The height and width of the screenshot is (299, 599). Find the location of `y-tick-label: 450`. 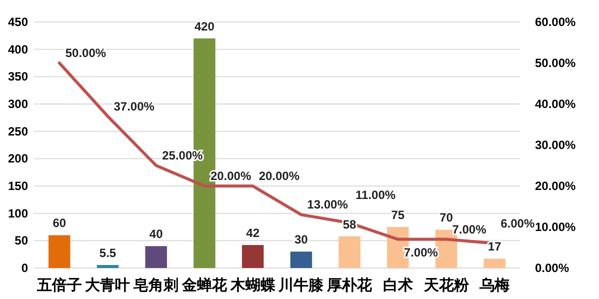

y-tick-label: 450 is located at coordinates (18, 22).